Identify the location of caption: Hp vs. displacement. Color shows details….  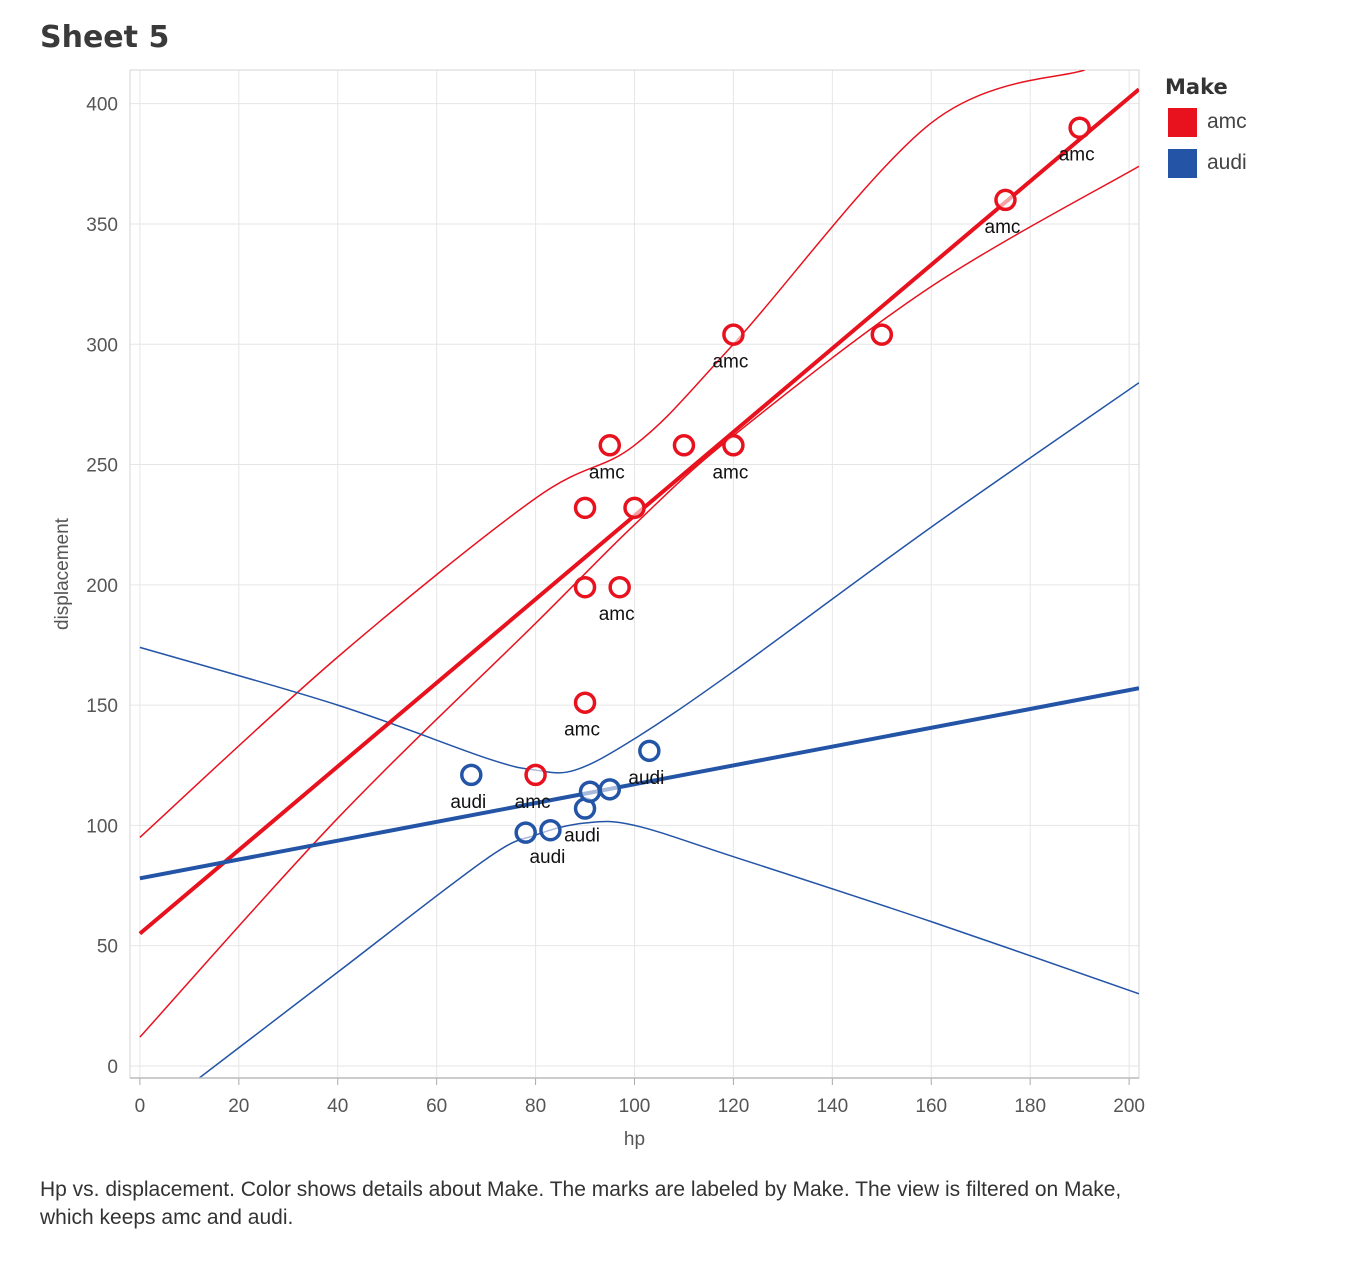
(581, 1203).